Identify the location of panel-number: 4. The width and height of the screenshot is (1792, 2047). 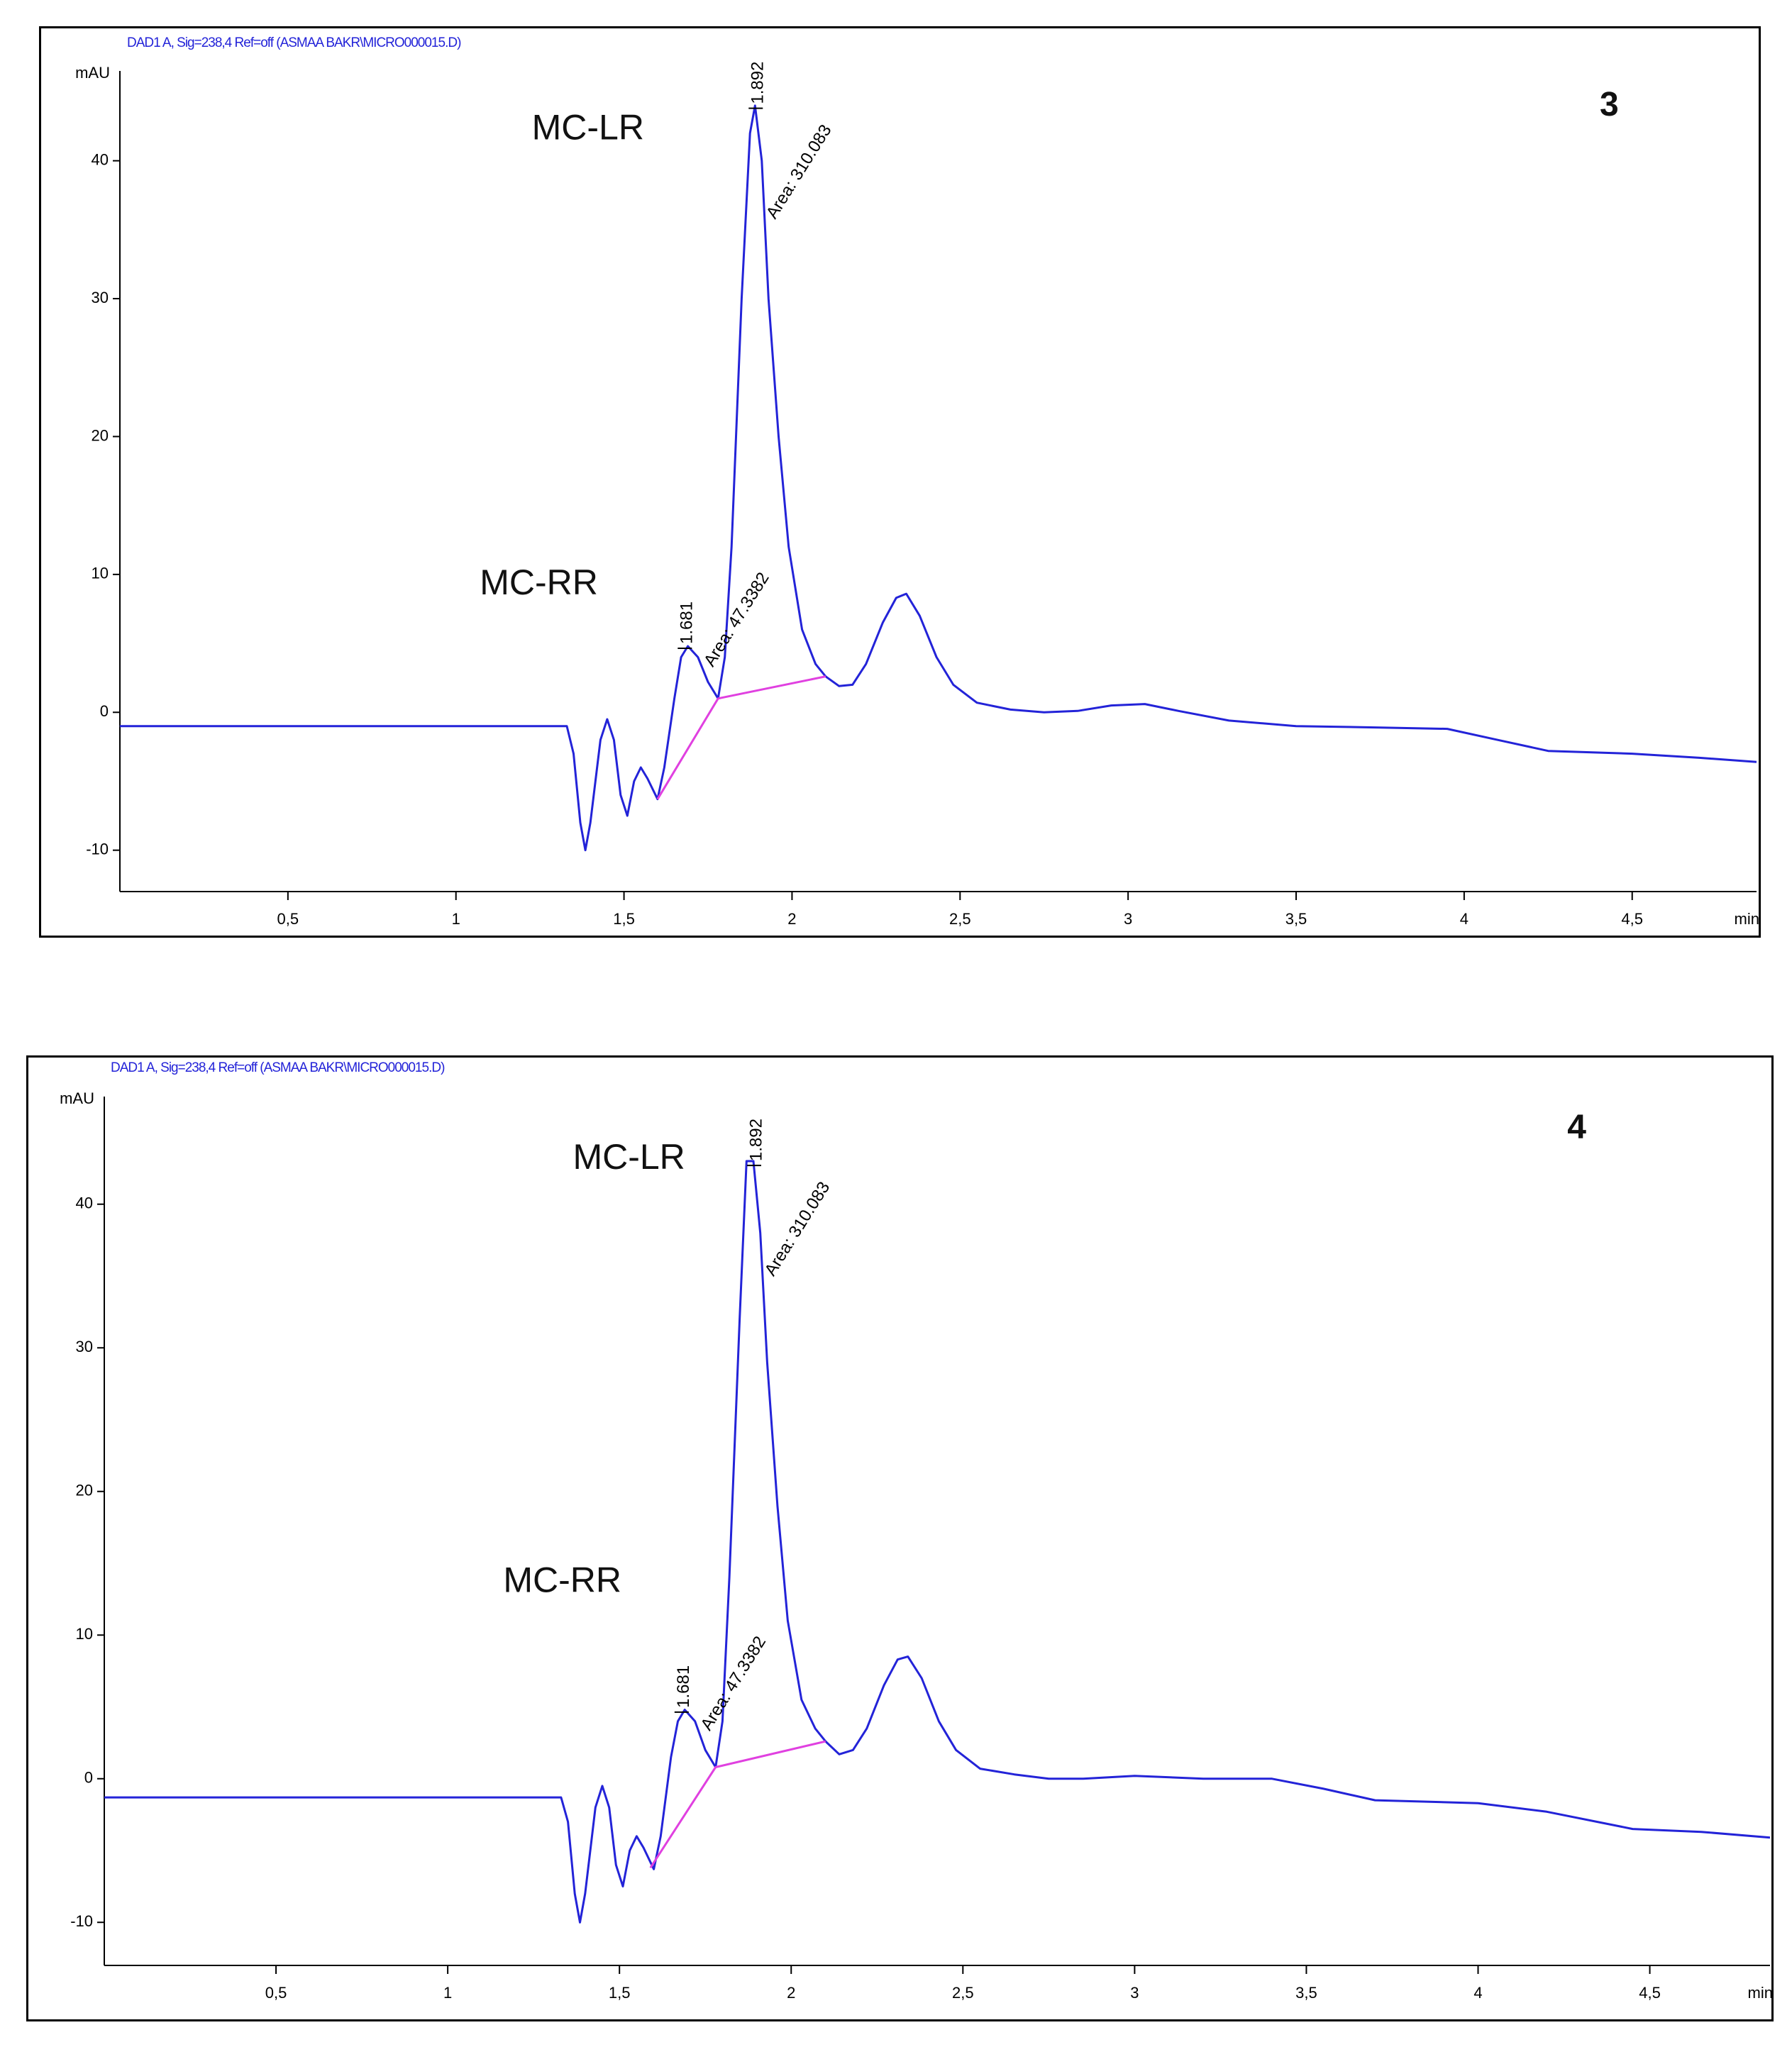
(1576, 1128).